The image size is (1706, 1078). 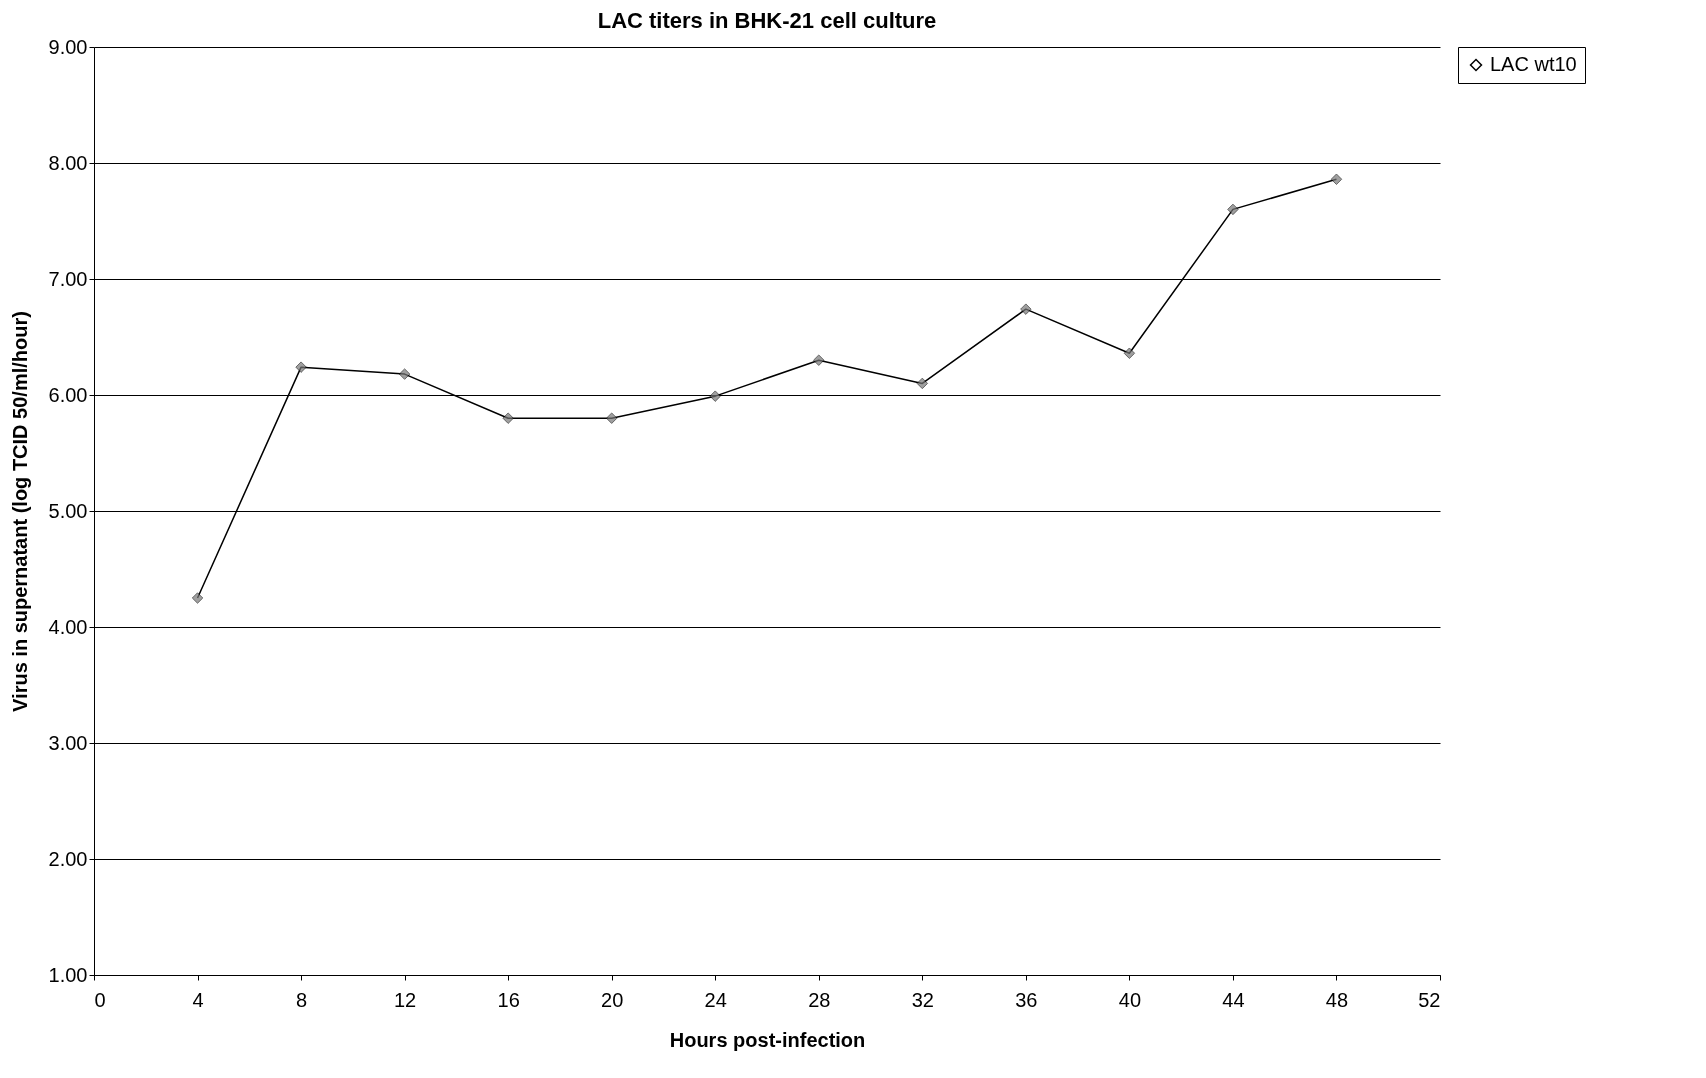 I want to click on x-tick-label: 20, so click(x=612, y=999).